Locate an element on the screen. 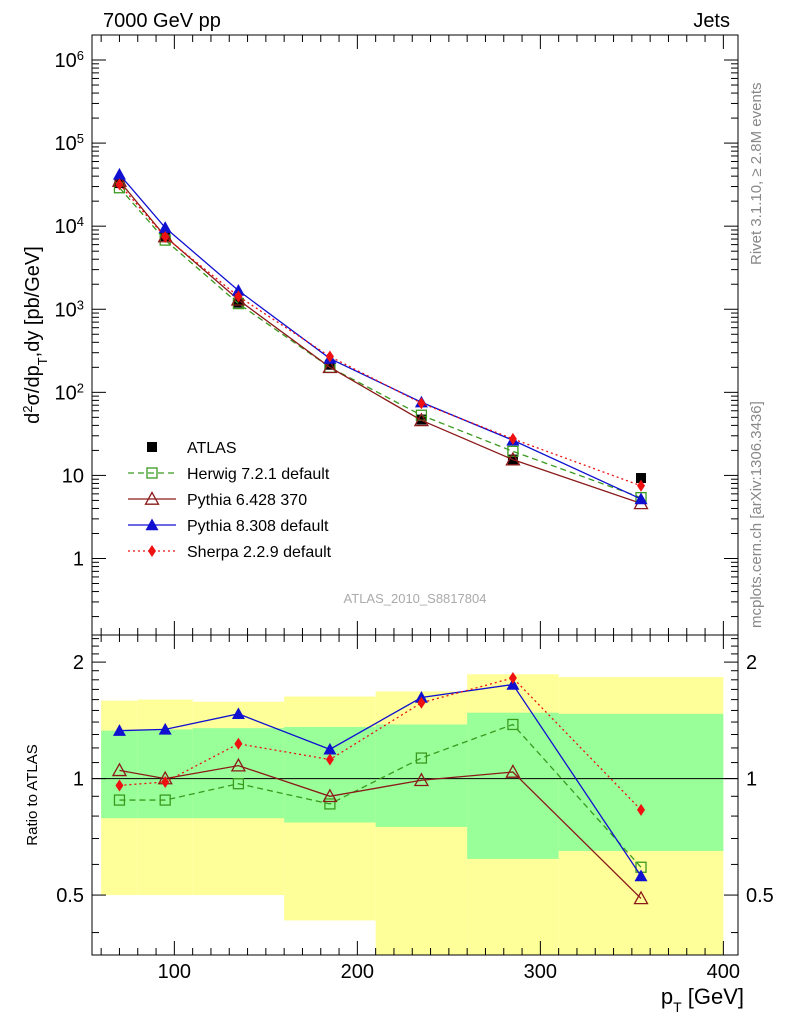 Image resolution: width=786 pixels, height=1024 pixels. legend-label-sherpa: Sherpa 2.2.9 default is located at coordinates (259, 552).